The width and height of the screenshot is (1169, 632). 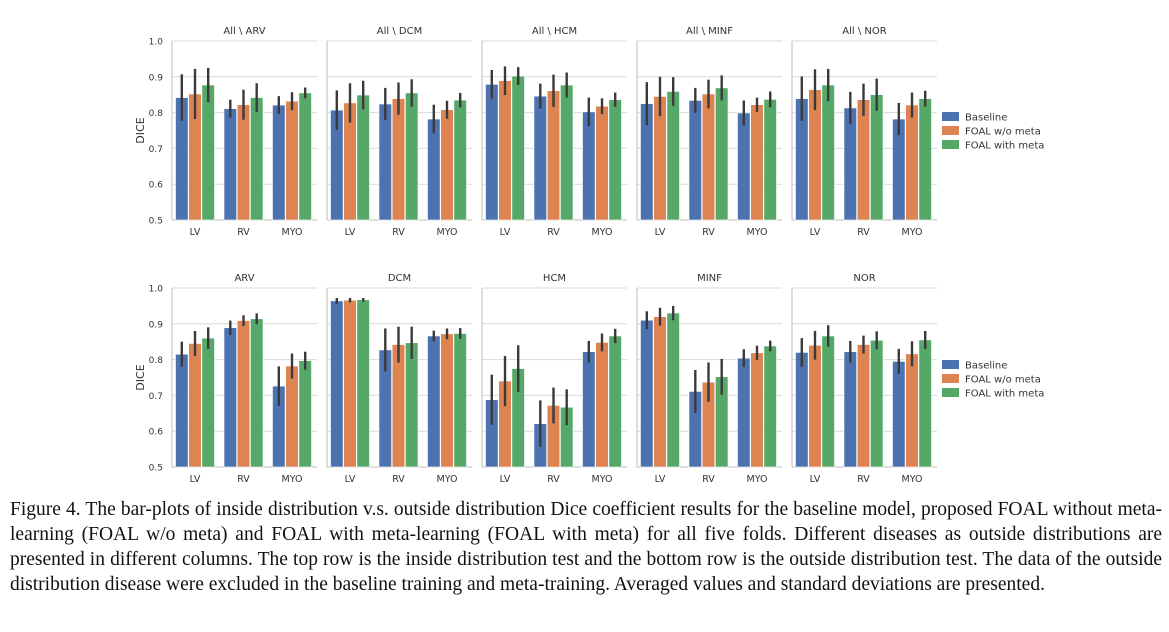 What do you see at coordinates (993, 132) in the screenshot?
I see `legend-top: Baseline FOAL w/o meta FOAL with meta` at bounding box center [993, 132].